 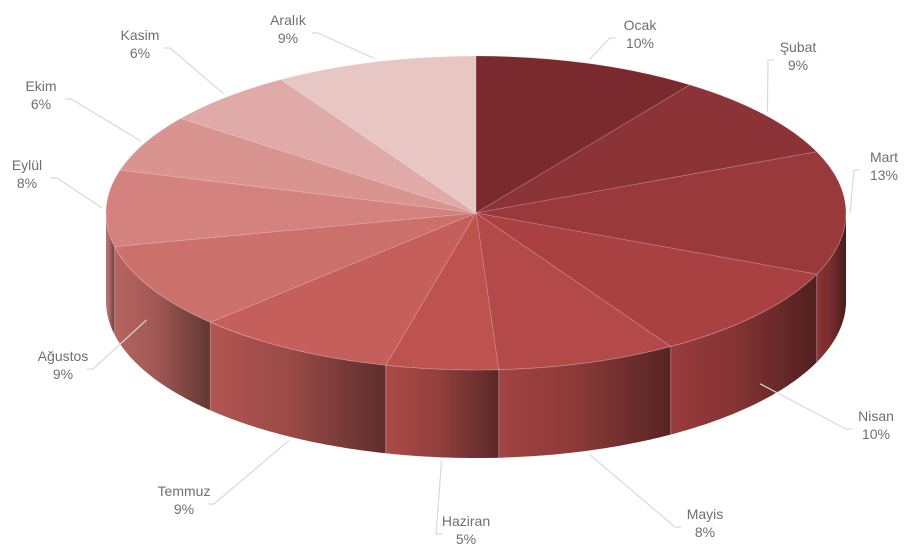 I want to click on pie-slice-şubat, so click(x=646, y=149).